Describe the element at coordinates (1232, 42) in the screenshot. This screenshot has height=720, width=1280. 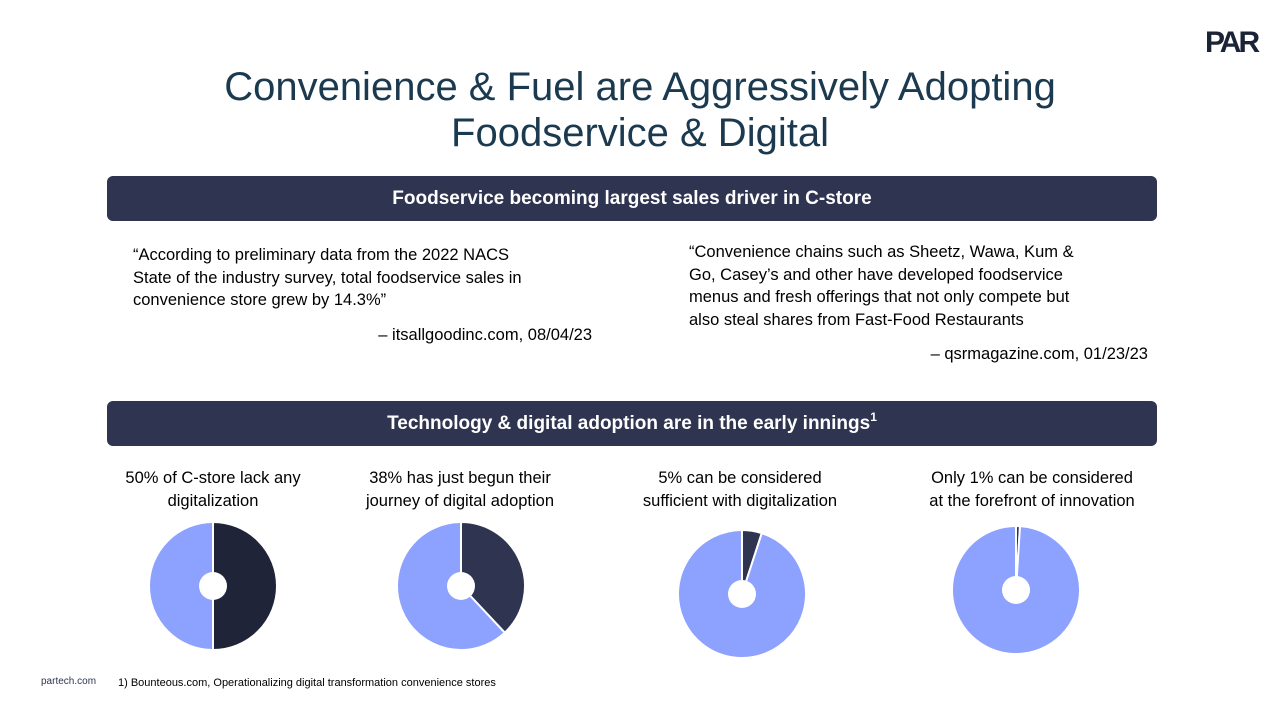
I see `company-logo: PAR` at that location.